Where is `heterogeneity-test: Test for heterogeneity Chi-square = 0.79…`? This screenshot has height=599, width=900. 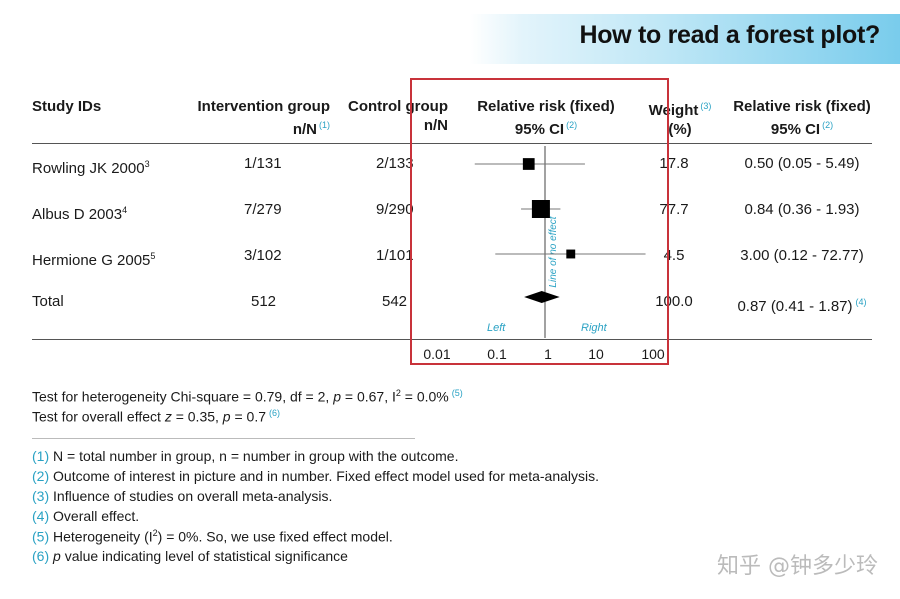 heterogeneity-test: Test for heterogeneity Chi-square = 0.79… is located at coordinates (247, 396).